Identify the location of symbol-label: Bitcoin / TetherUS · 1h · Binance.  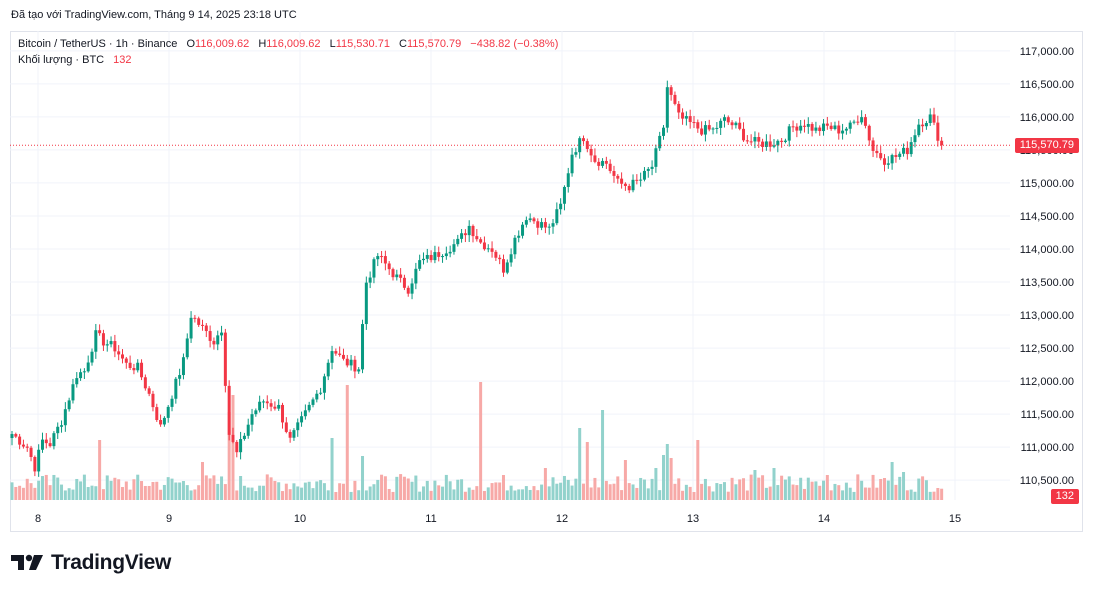
(98, 44).